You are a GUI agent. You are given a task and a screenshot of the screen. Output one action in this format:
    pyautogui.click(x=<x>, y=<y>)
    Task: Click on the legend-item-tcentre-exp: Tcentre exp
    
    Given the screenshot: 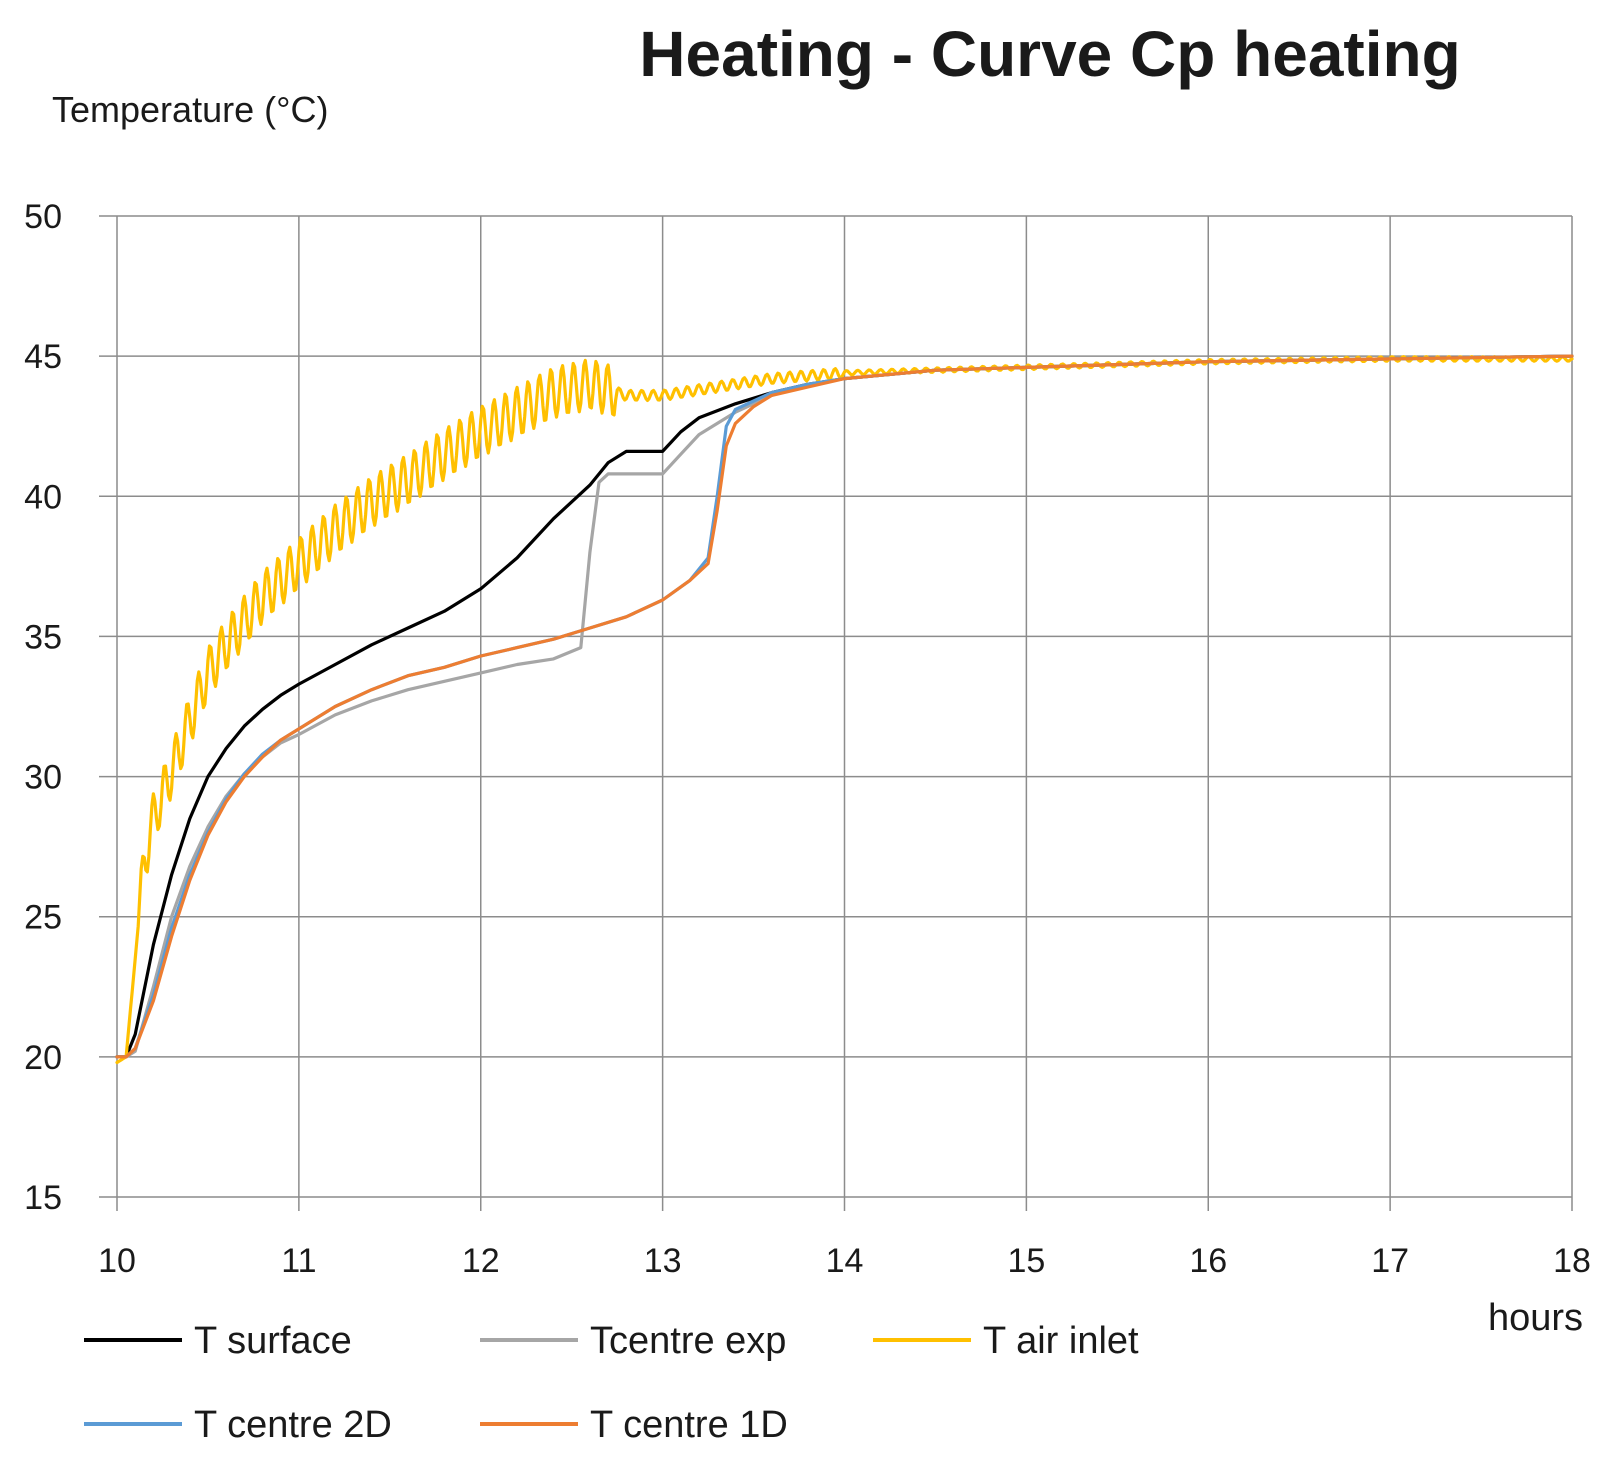 What is the action you would take?
    pyautogui.click(x=633, y=1341)
    